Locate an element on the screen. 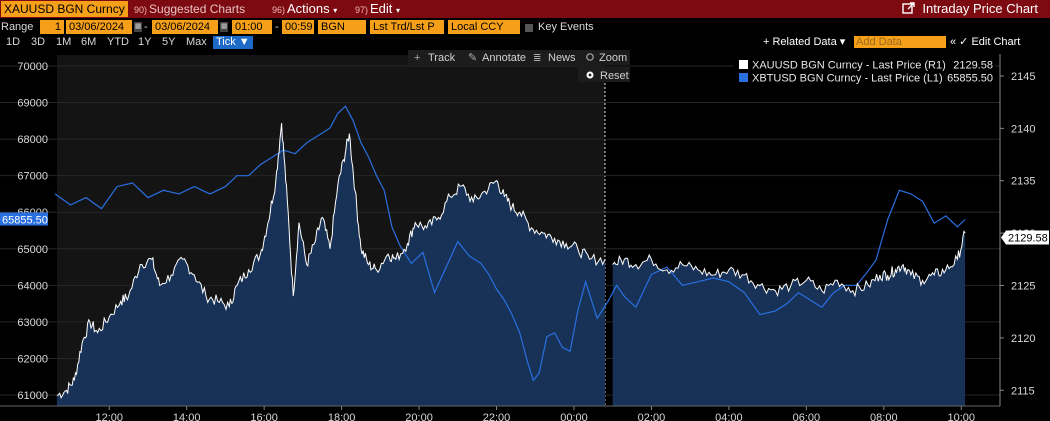 This screenshot has width=1050, height=421. reset-label: Reset is located at coordinates (614, 76).